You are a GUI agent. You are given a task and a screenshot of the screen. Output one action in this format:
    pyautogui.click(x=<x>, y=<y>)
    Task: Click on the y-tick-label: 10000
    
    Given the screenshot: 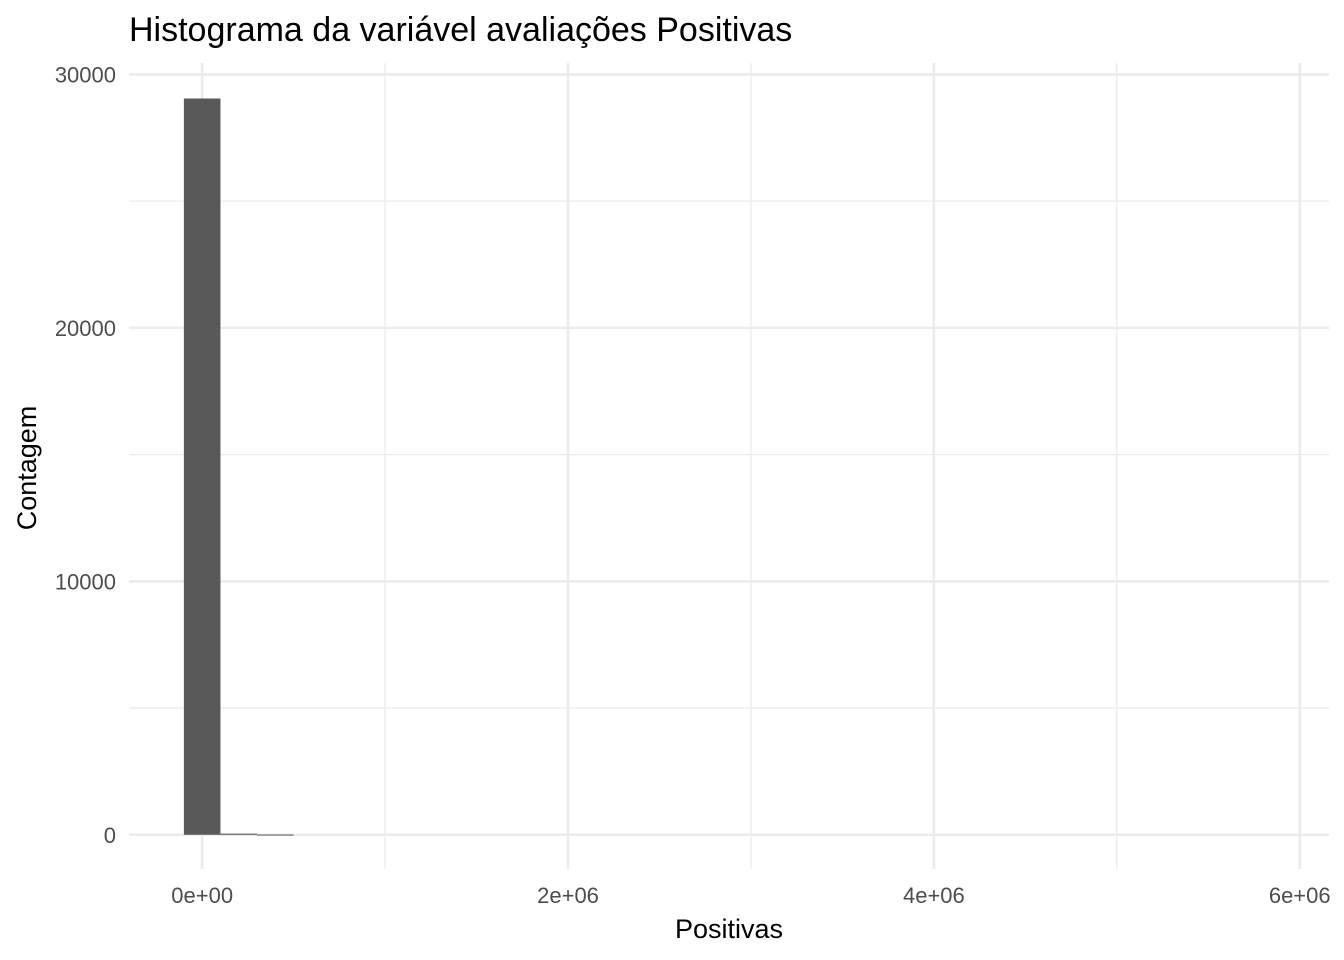 What is the action you would take?
    pyautogui.click(x=85, y=581)
    